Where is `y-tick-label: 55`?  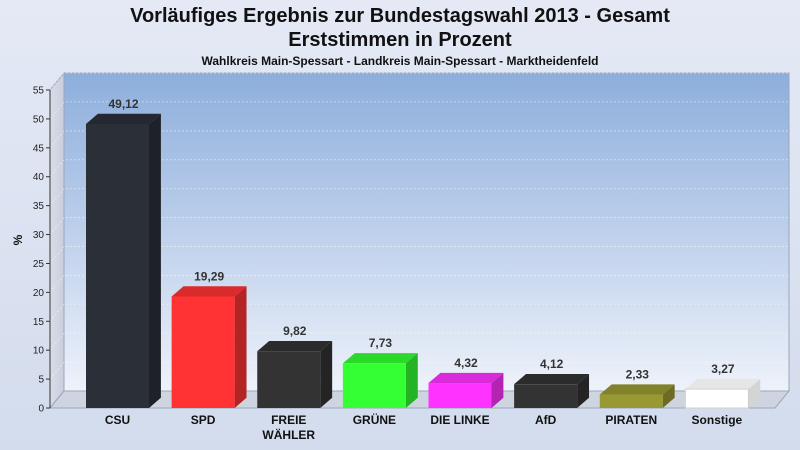
y-tick-label: 55 is located at coordinates (39, 91).